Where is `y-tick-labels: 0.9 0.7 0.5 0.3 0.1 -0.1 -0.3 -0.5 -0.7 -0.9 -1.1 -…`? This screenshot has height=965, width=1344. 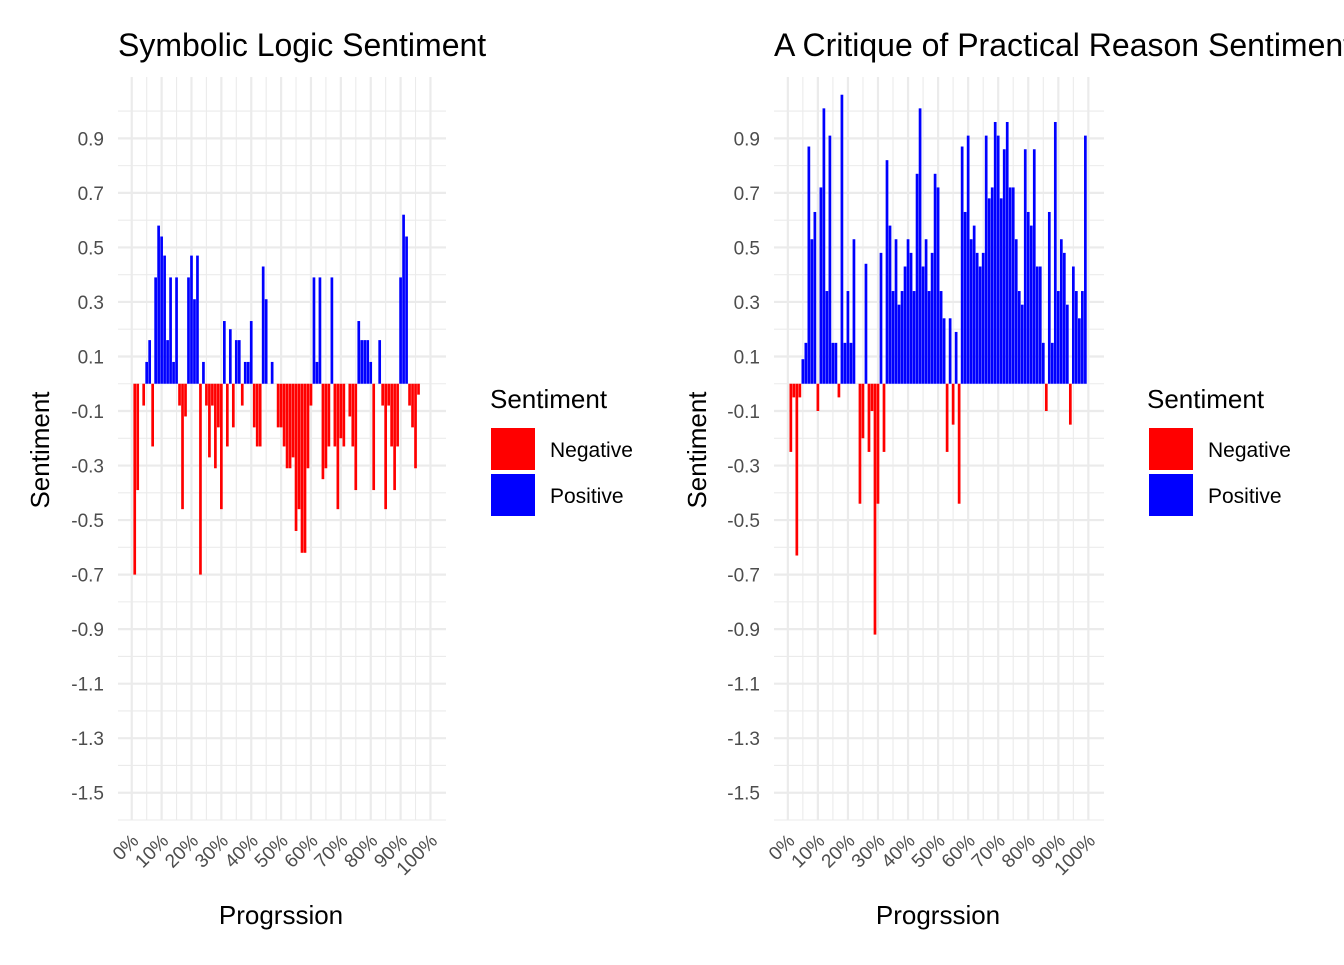
y-tick-labels: 0.9 0.7 0.5 0.3 0.1 -0.1 -0.3 -0.5 -0.7 -0.9 -1.1 -… is located at coordinates (87, 466).